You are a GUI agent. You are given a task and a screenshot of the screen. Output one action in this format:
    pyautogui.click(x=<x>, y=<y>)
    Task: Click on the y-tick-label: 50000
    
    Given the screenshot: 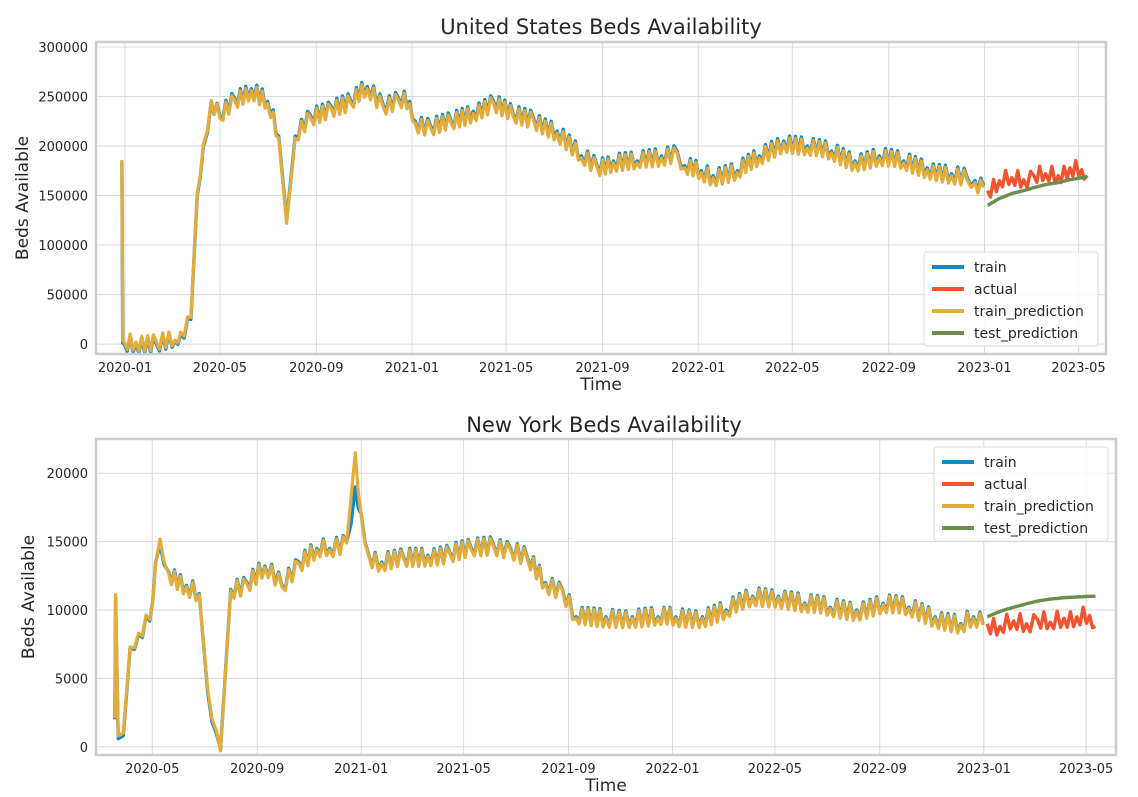 What is the action you would take?
    pyautogui.click(x=67, y=296)
    